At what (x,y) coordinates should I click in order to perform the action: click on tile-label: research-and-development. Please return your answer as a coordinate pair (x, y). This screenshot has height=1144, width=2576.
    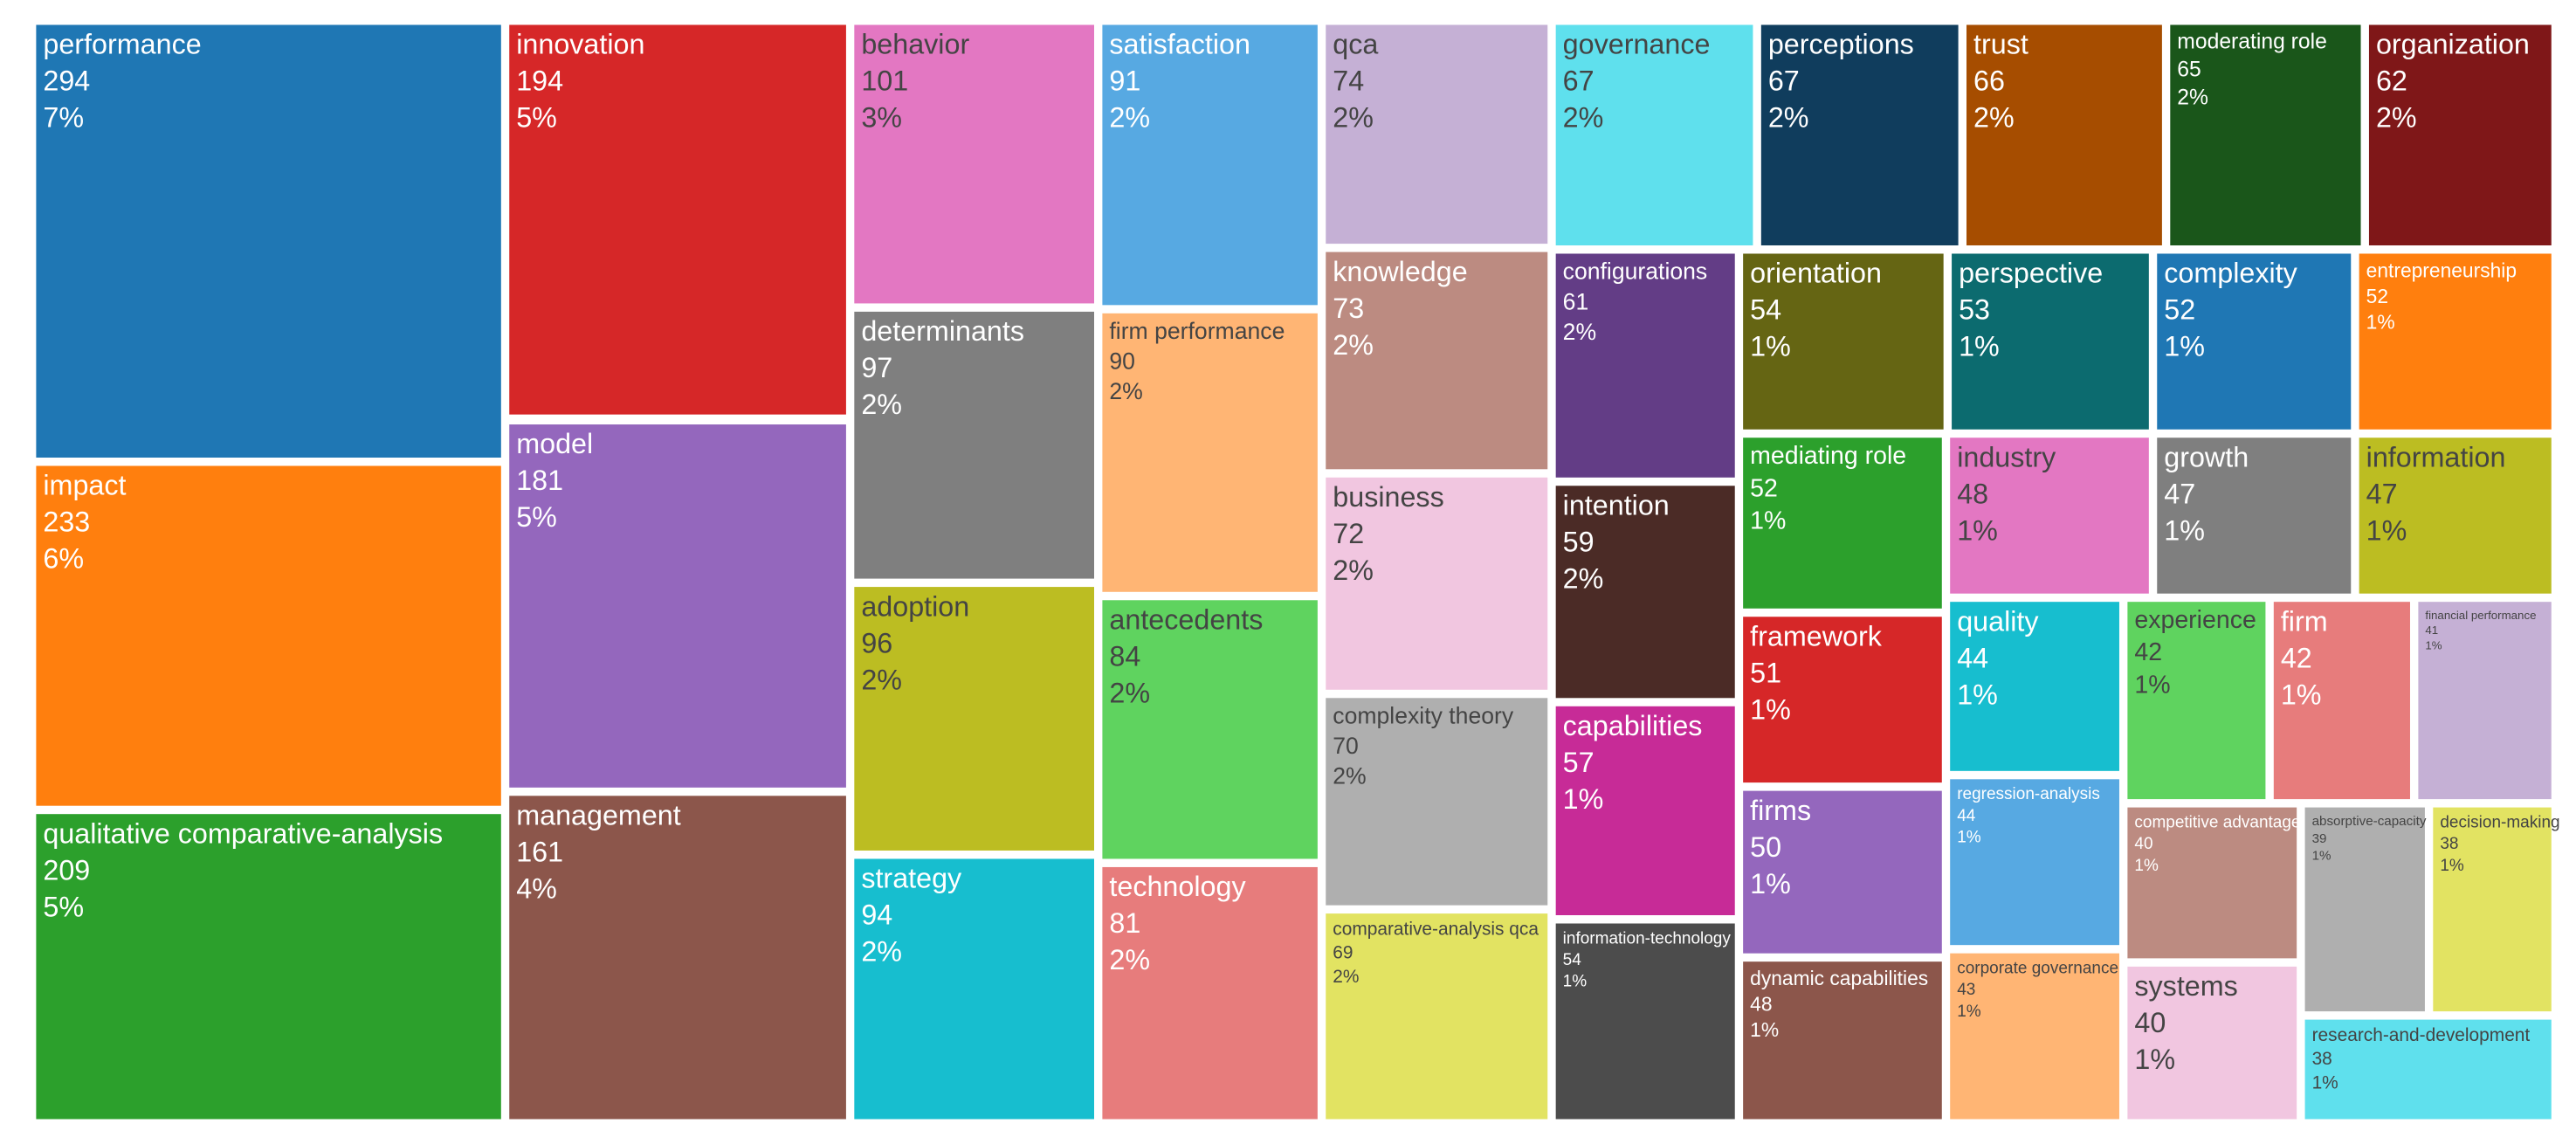
    Looking at the image, I should click on (2421, 1035).